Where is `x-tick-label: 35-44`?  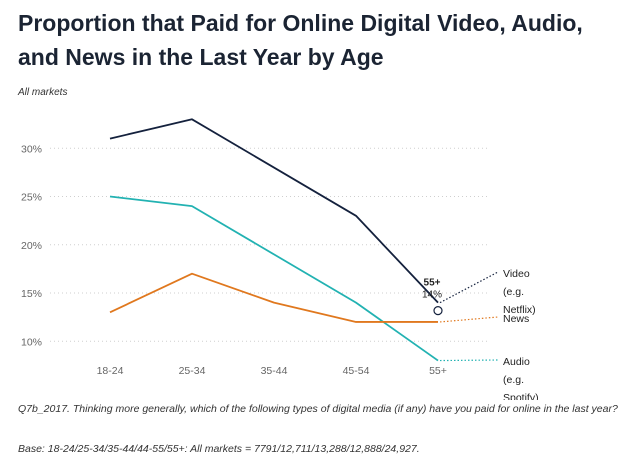
x-tick-label: 35-44 is located at coordinates (274, 371).